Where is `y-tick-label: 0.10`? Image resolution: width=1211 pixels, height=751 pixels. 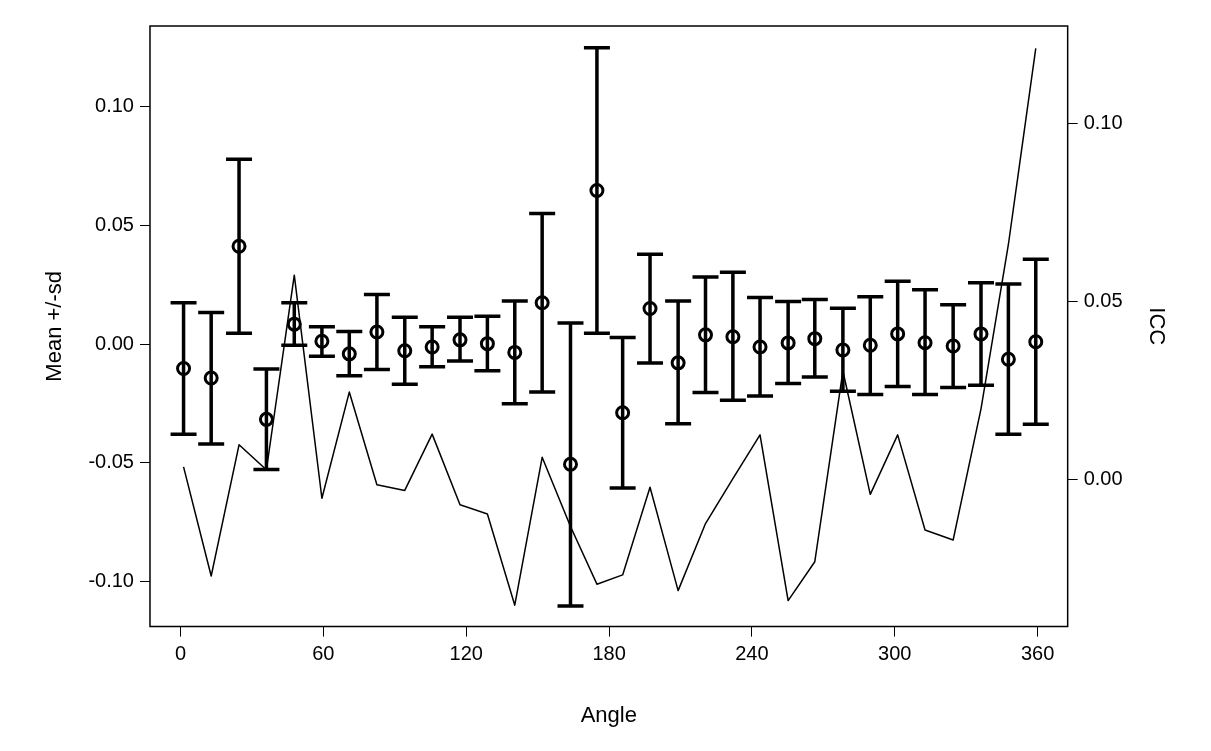 y-tick-label: 0.10 is located at coordinates (114, 105).